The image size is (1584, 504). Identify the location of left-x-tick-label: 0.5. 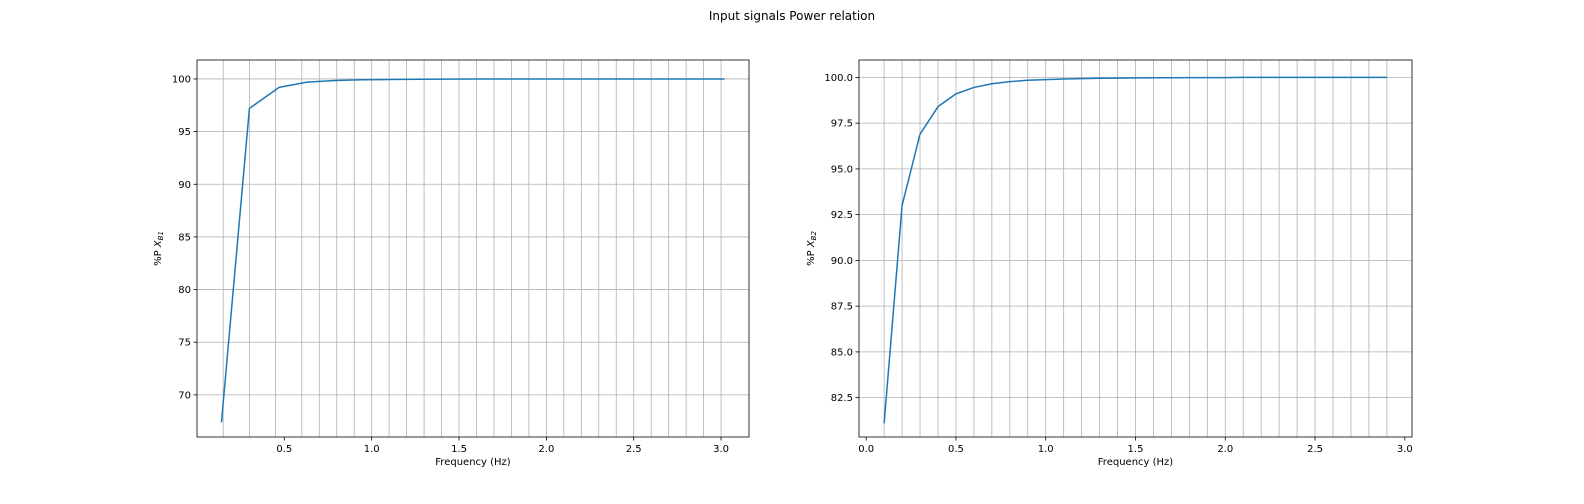
(284, 449).